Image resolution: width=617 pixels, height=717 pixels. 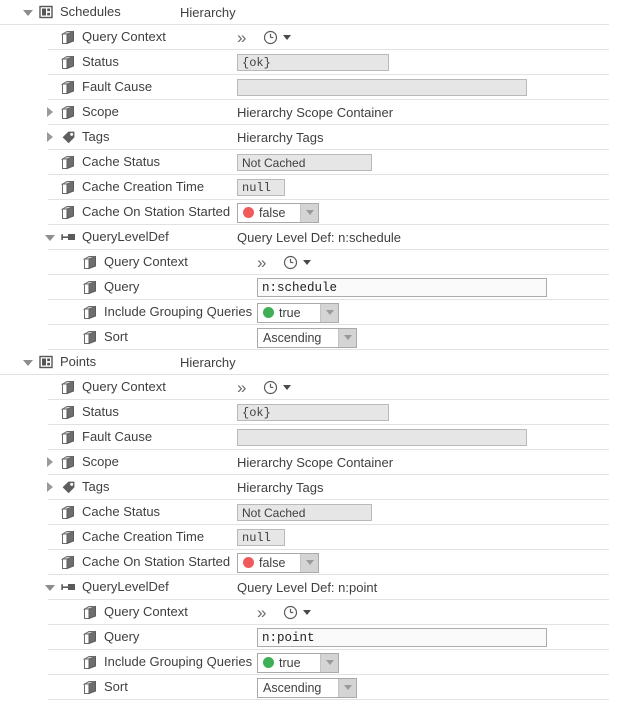 What do you see at coordinates (308, 62) in the screenshot?
I see `property-row-sch-status: Status {ok}` at bounding box center [308, 62].